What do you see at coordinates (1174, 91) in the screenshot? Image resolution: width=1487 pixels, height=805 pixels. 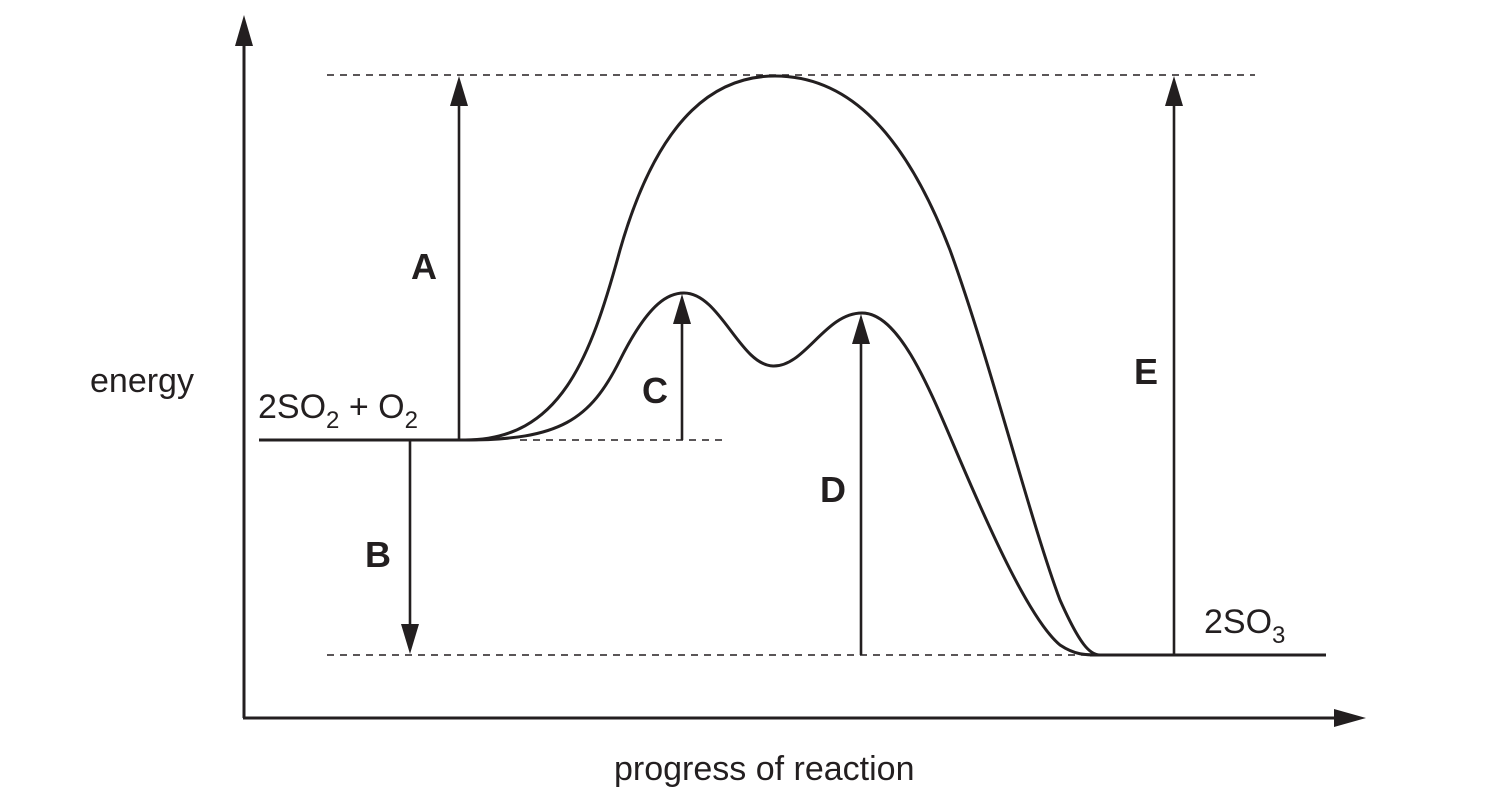 I see `arrow-E-head` at bounding box center [1174, 91].